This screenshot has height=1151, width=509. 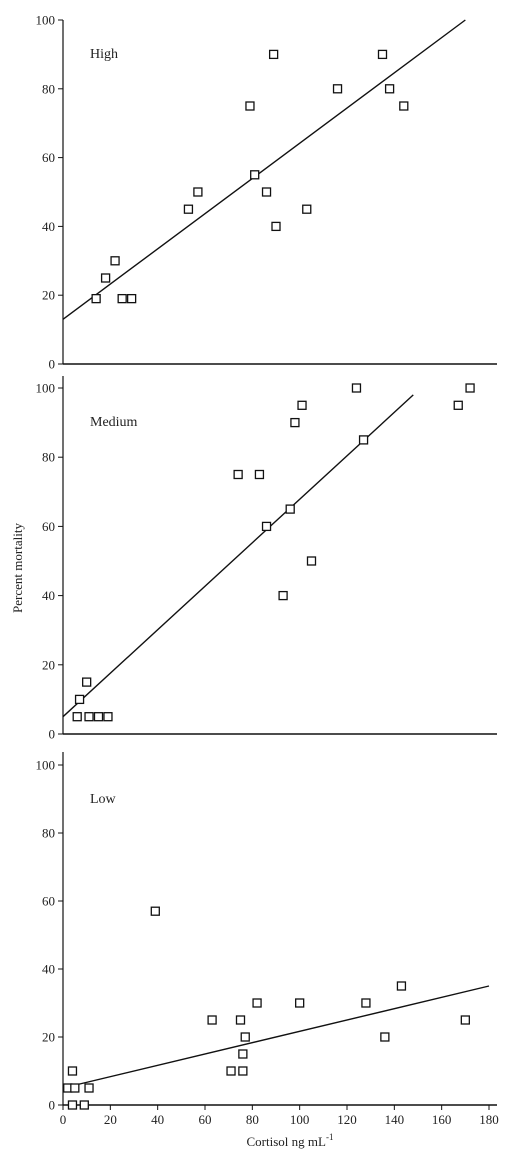 What do you see at coordinates (205, 1119) in the screenshot?
I see `x-tick-label-low: 60` at bounding box center [205, 1119].